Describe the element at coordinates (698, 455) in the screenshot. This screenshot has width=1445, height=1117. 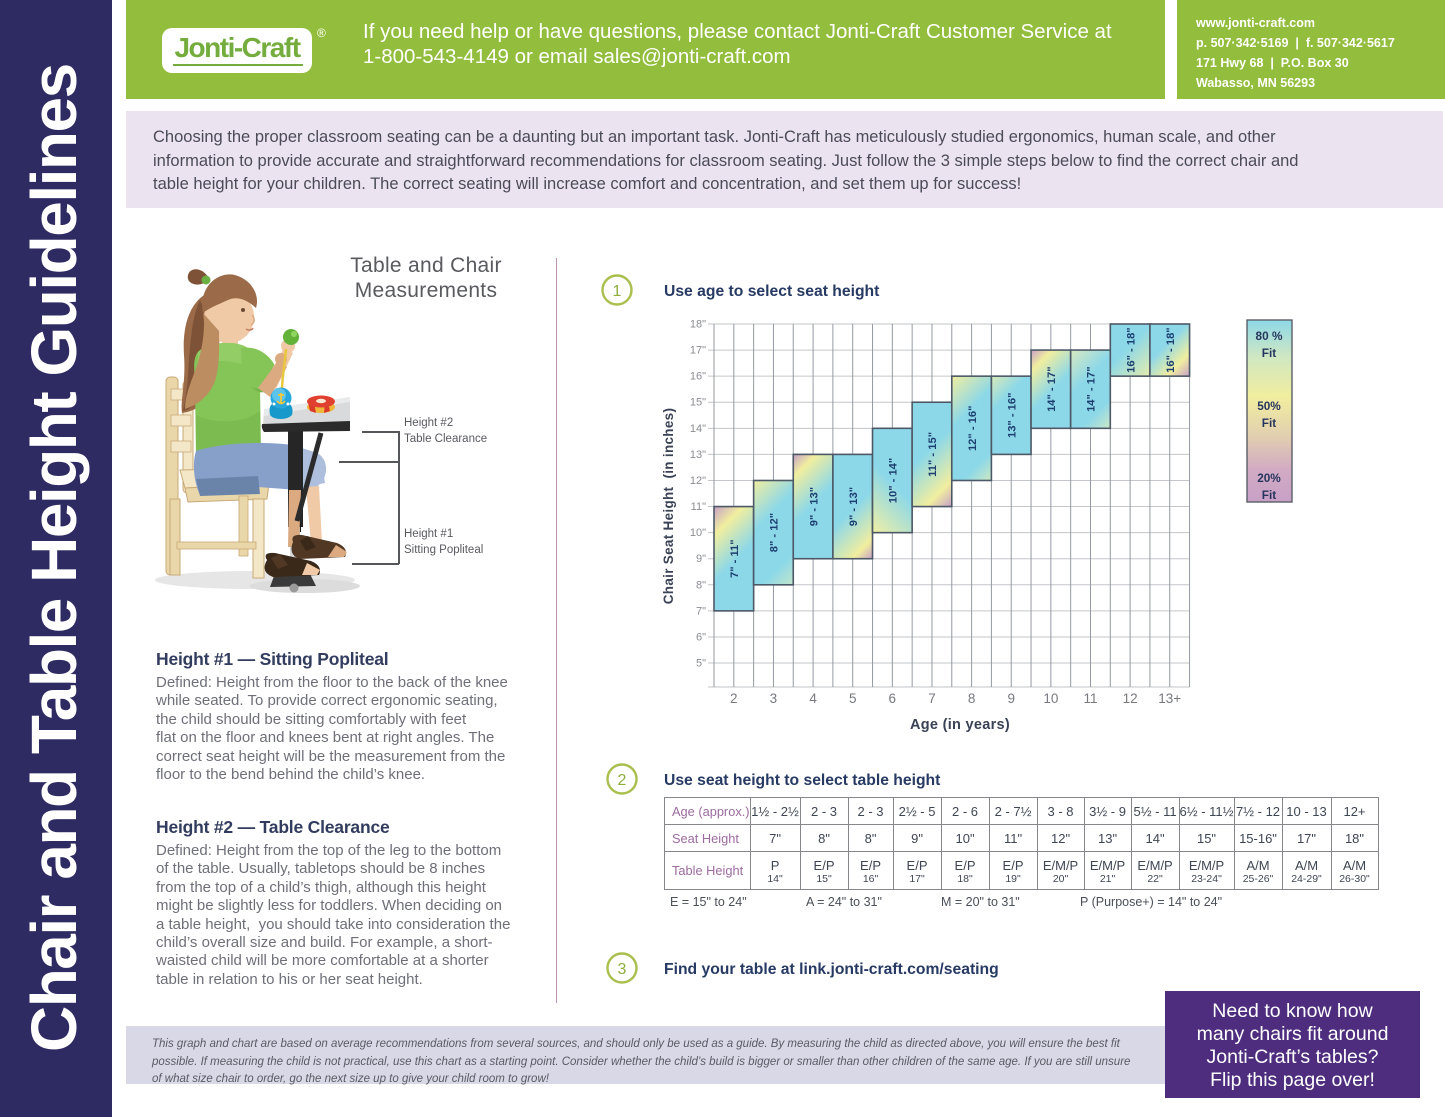
I see `svg-text: 13"` at that location.